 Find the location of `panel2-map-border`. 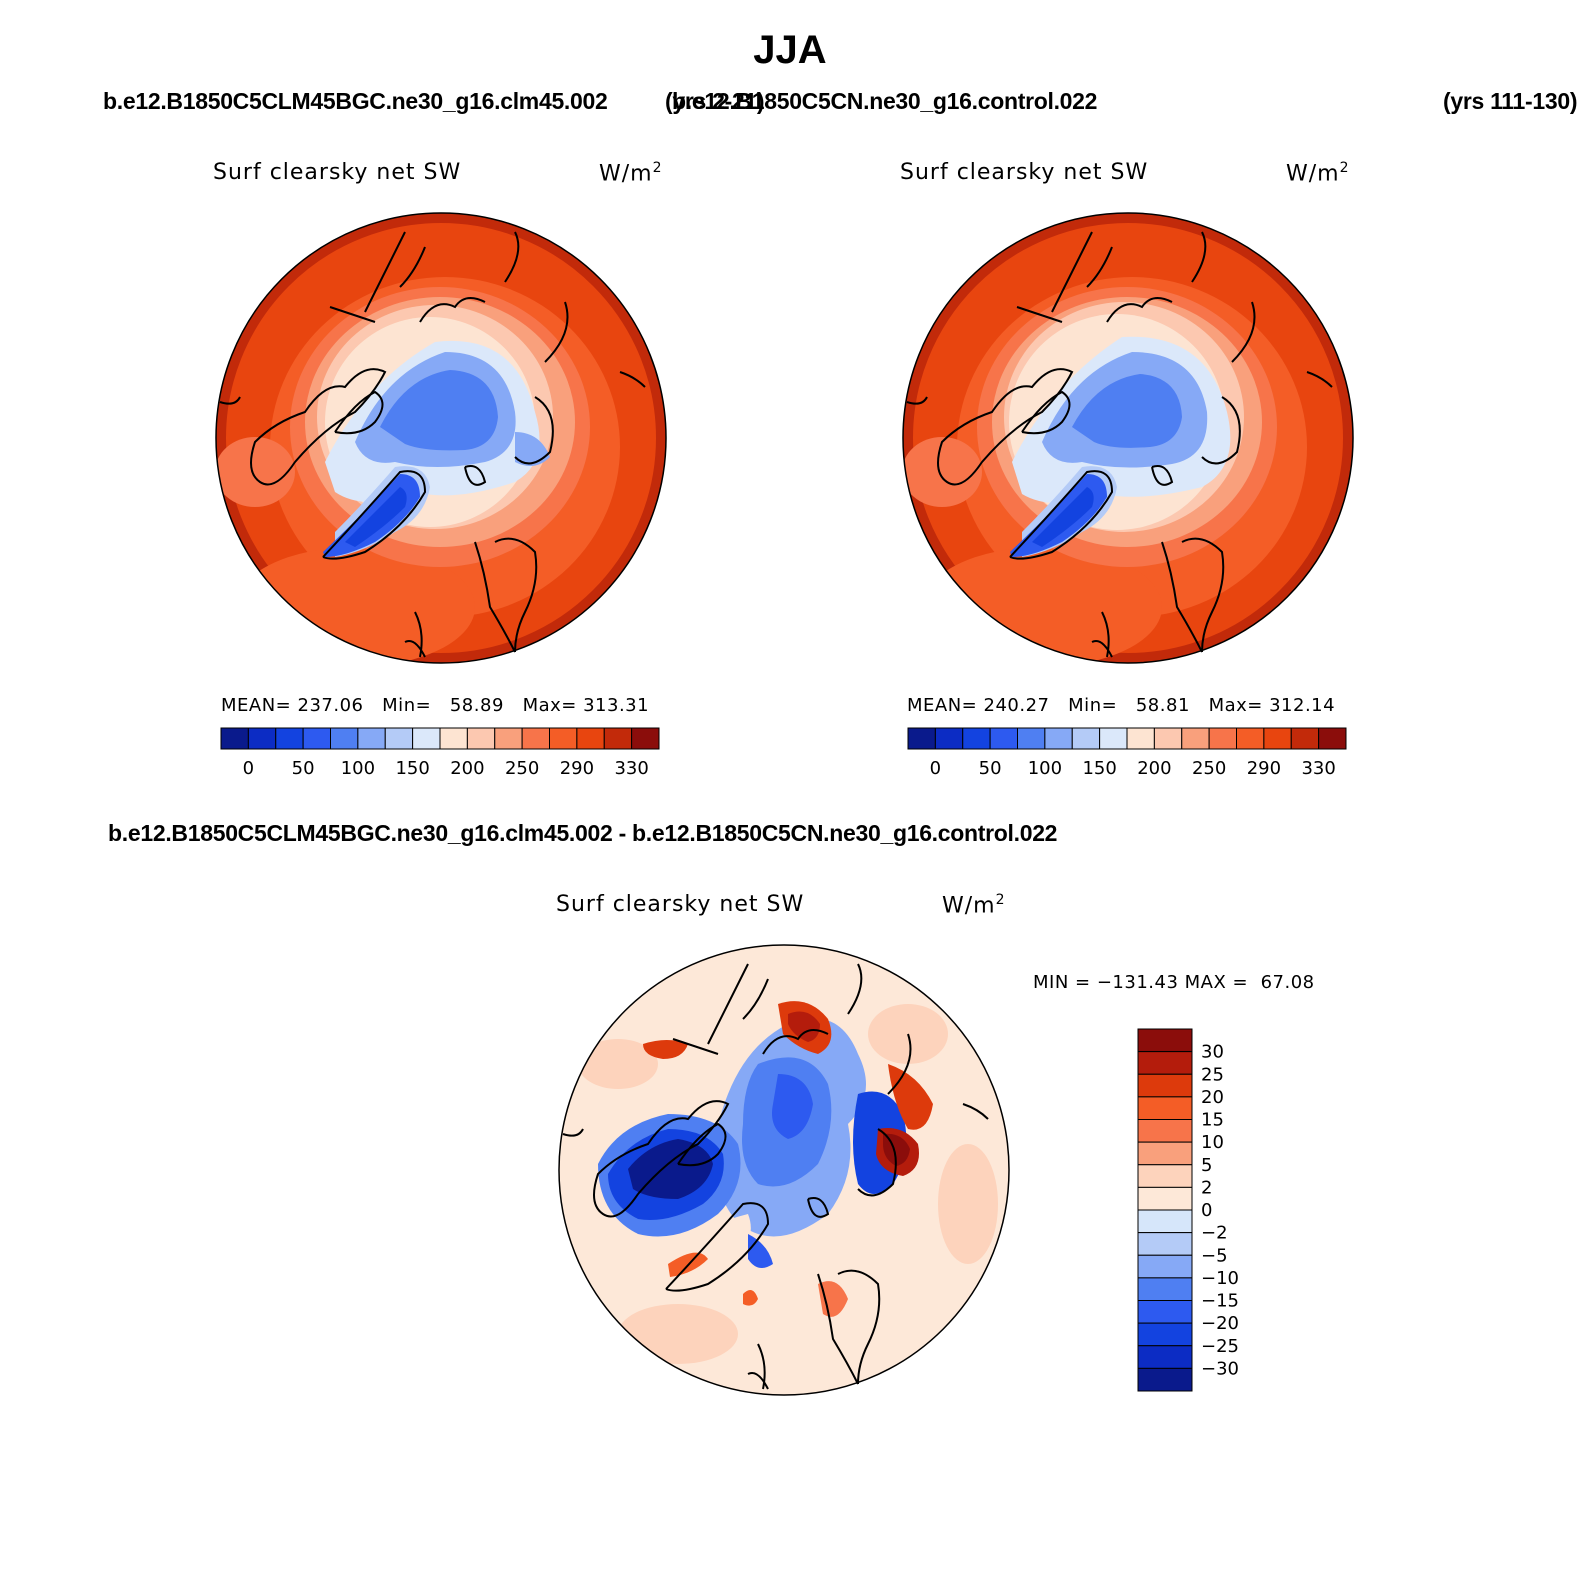

panel2-map-border is located at coordinates (1128, 438).